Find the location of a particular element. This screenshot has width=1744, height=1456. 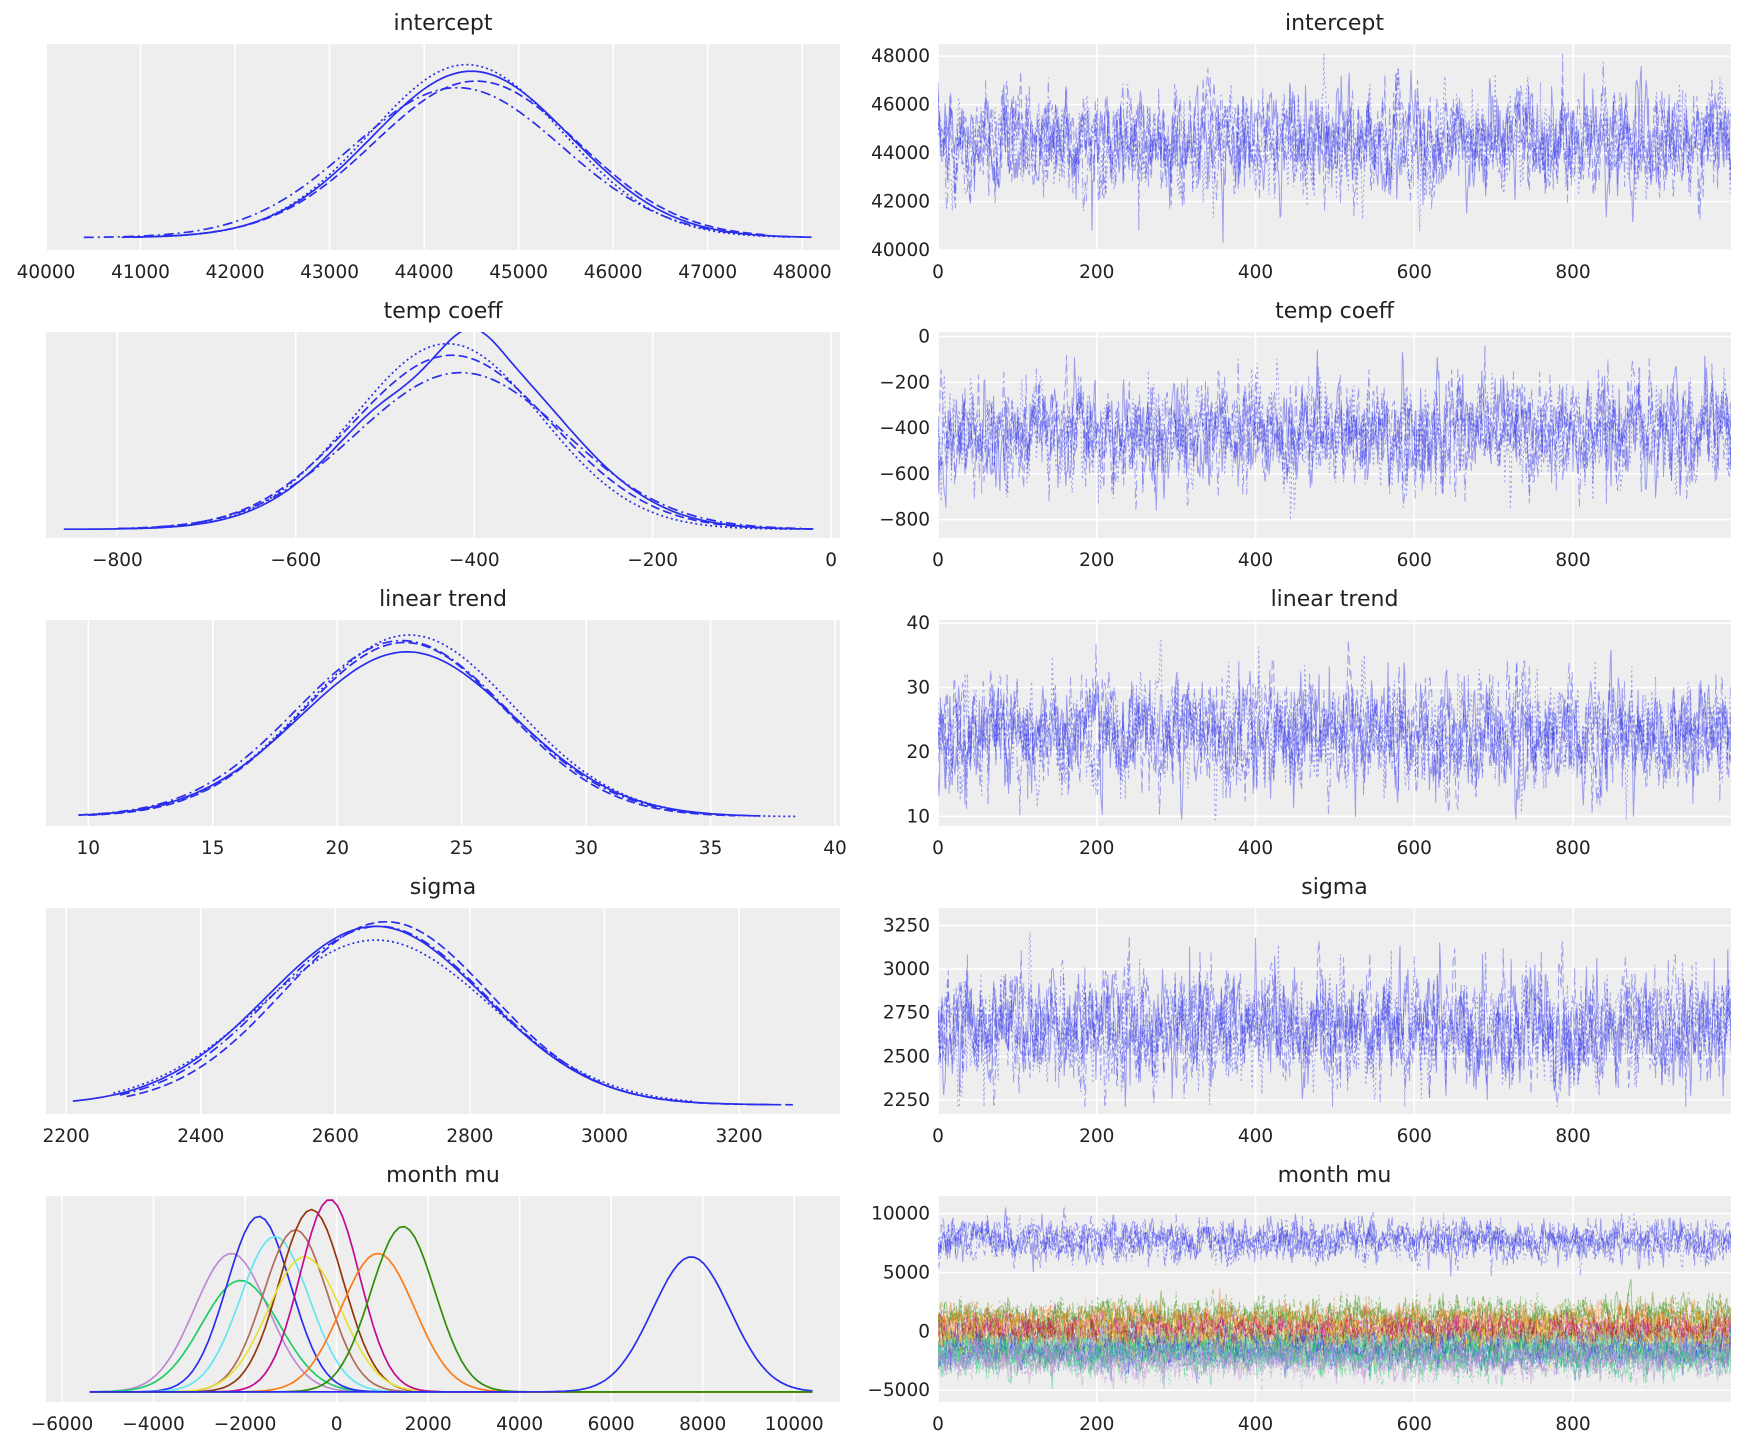

x-tick-label: 25 is located at coordinates (462, 848).